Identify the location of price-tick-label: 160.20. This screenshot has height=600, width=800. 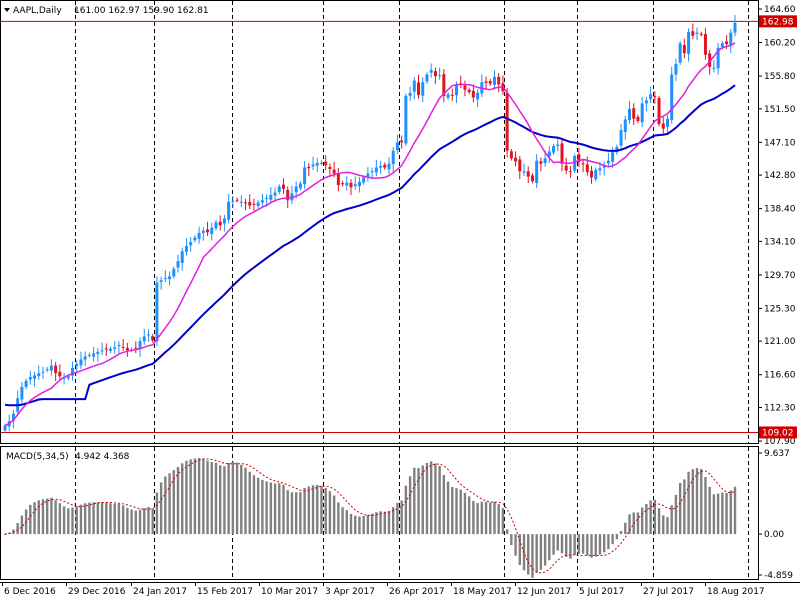
(780, 44).